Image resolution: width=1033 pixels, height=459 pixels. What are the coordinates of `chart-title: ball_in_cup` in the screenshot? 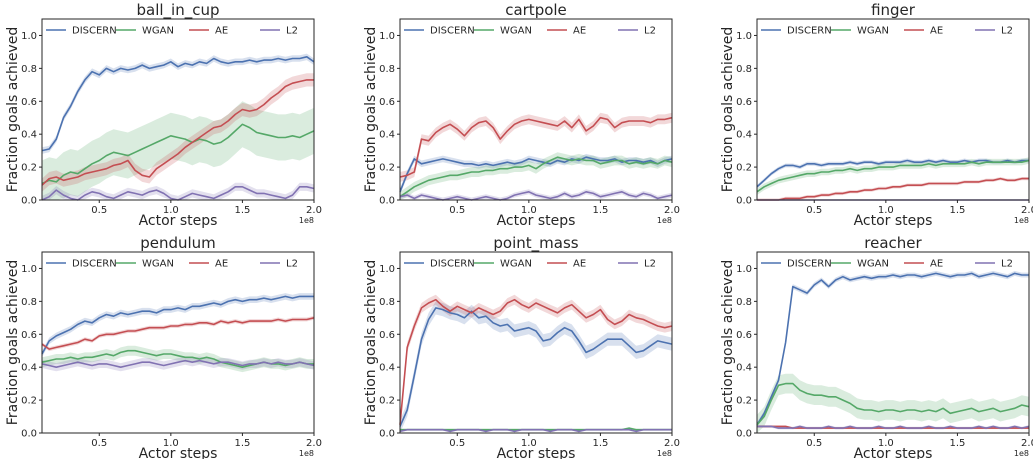 It's located at (178, 10).